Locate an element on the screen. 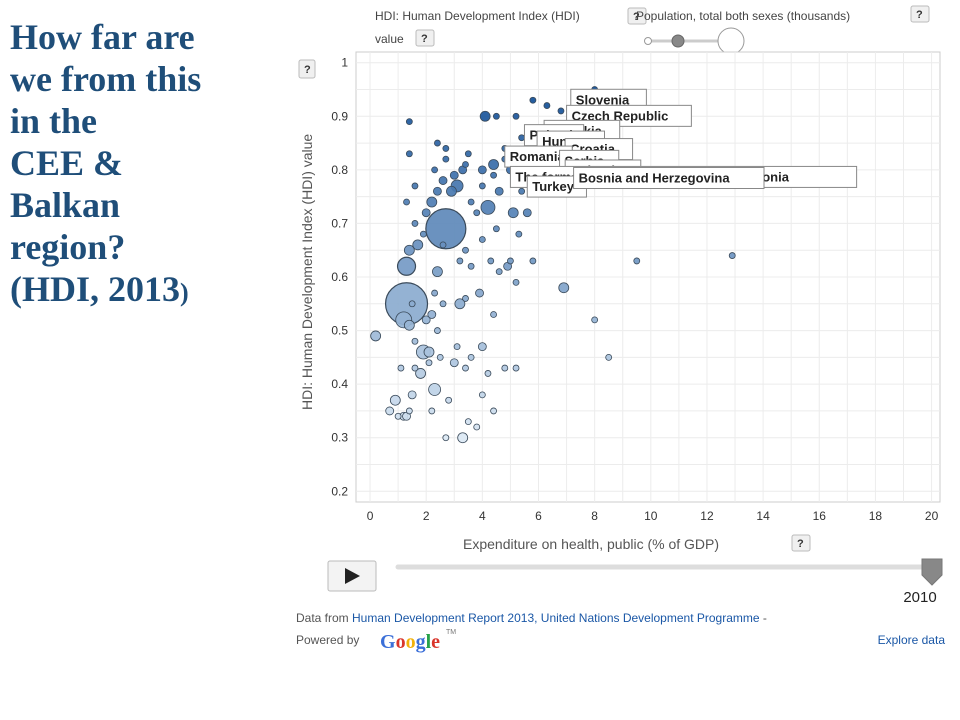 The width and height of the screenshot is (960, 720). color-value-help-button is located at coordinates (425, 38).